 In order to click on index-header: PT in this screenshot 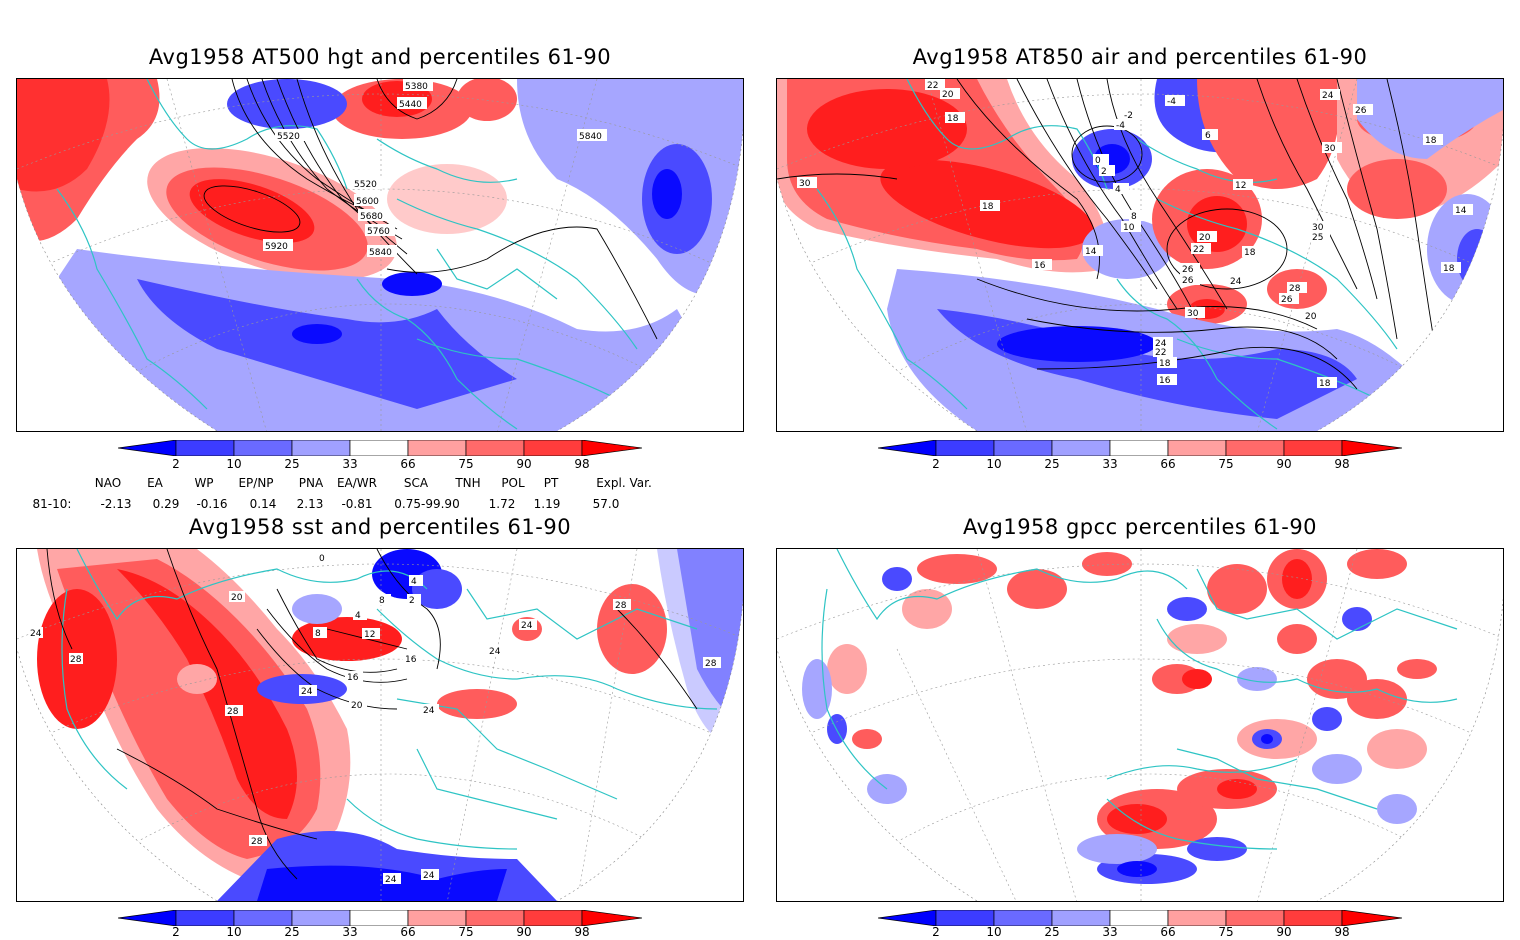, I will do `click(551, 483)`.